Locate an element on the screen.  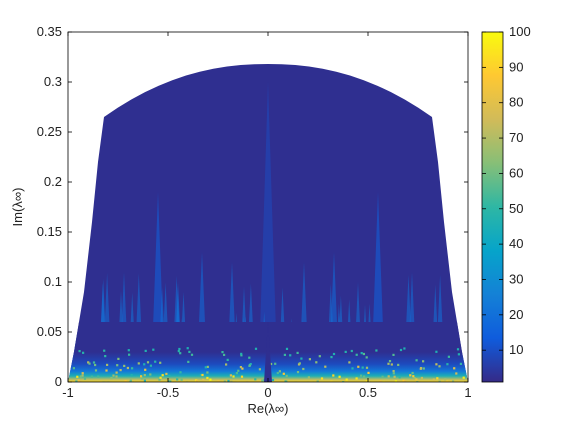
spike is located at coordinates (268, 232).